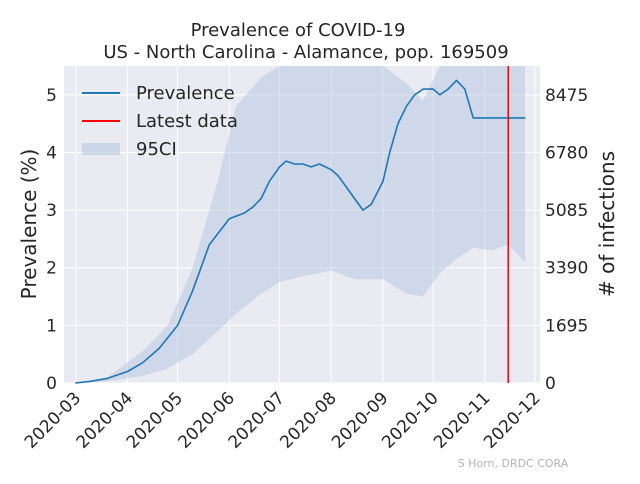 This screenshot has height=484, width=640. Describe the element at coordinates (101, 149) in the screenshot. I see `legend-swatch-ci` at that location.